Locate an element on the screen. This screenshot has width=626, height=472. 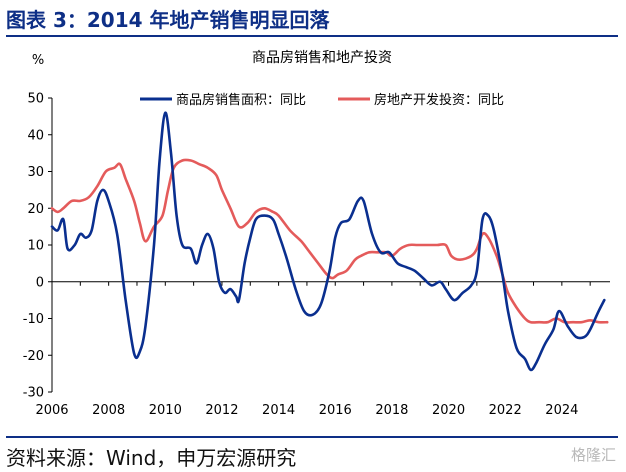
x-tick-label: 2024 is located at coordinates (561, 410).